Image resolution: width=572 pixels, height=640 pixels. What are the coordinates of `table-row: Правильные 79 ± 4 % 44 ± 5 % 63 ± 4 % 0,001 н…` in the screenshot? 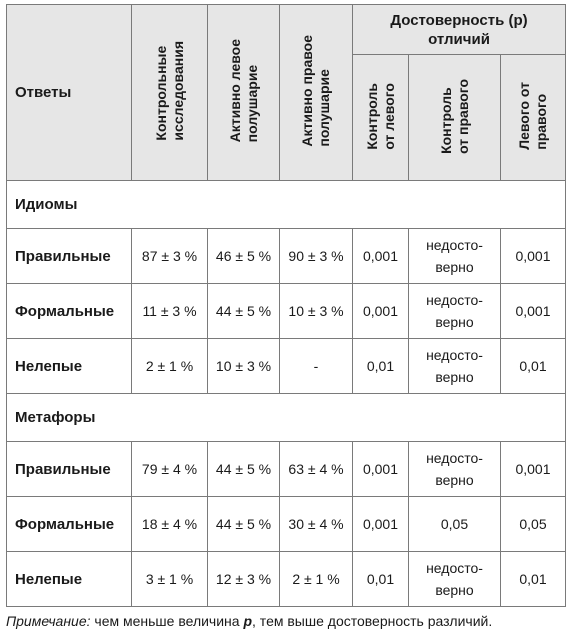 It's located at (286, 469).